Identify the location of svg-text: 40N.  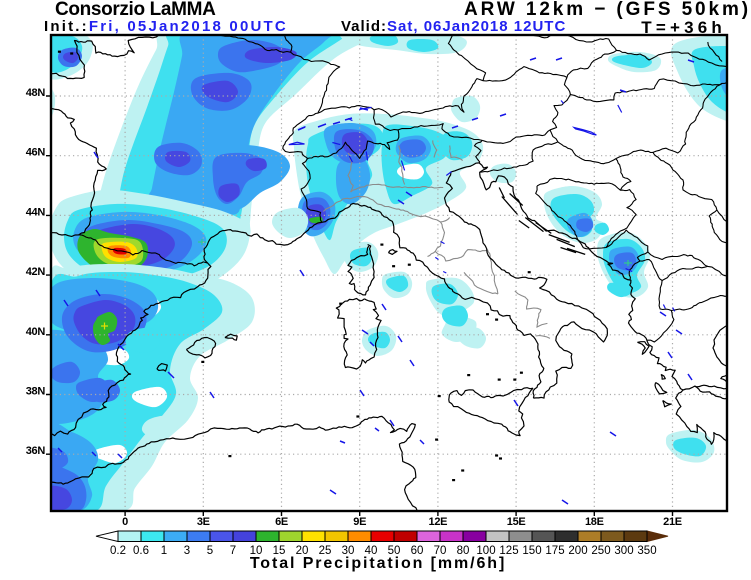
(36, 332).